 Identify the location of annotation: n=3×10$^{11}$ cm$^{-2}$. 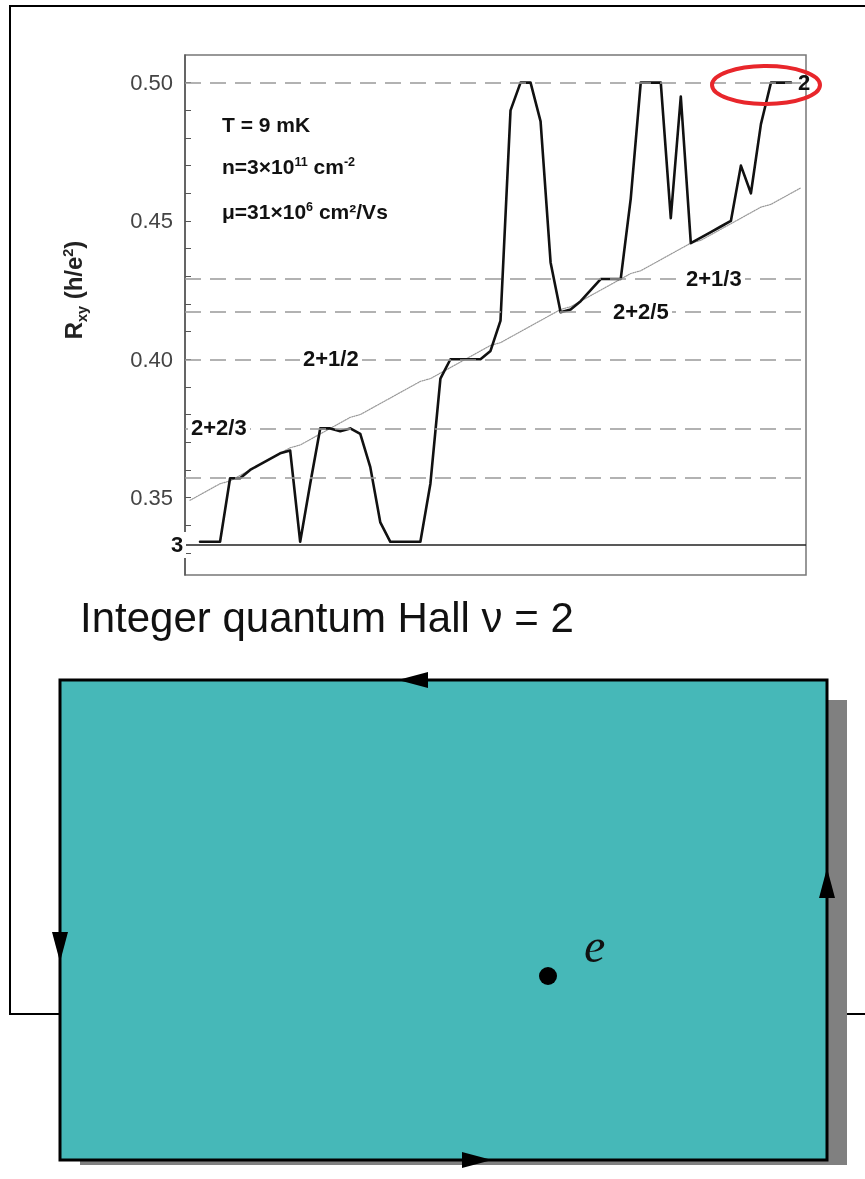
(289, 167).